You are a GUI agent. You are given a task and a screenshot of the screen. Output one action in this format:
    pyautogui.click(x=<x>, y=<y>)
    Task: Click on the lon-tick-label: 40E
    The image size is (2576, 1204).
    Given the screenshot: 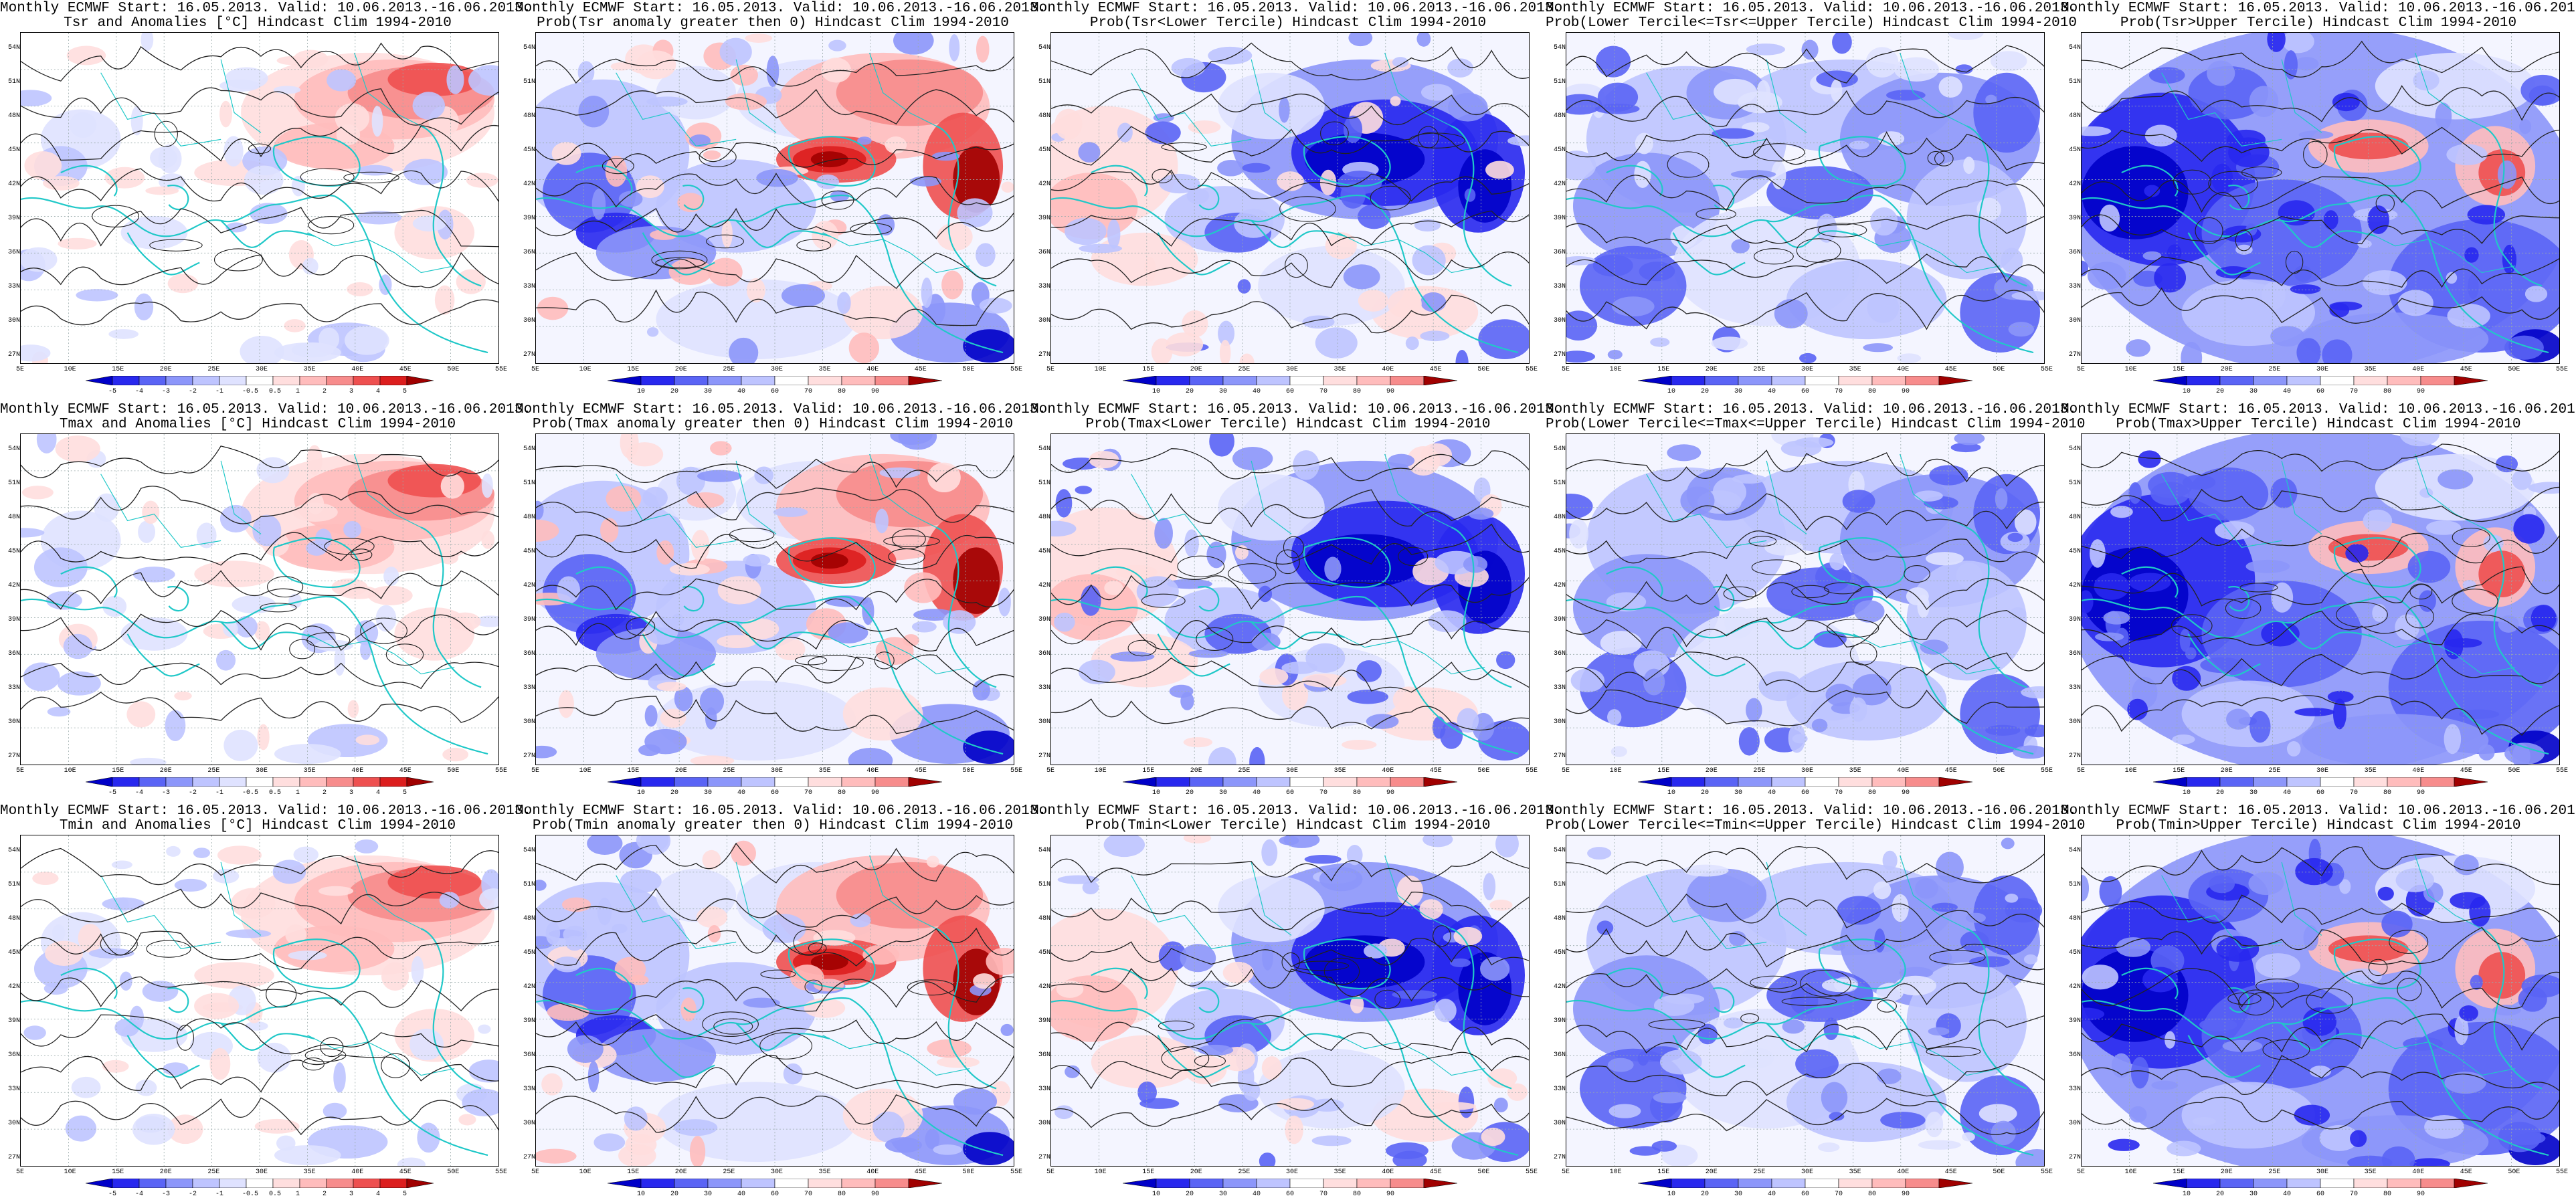 What is the action you would take?
    pyautogui.click(x=1903, y=369)
    